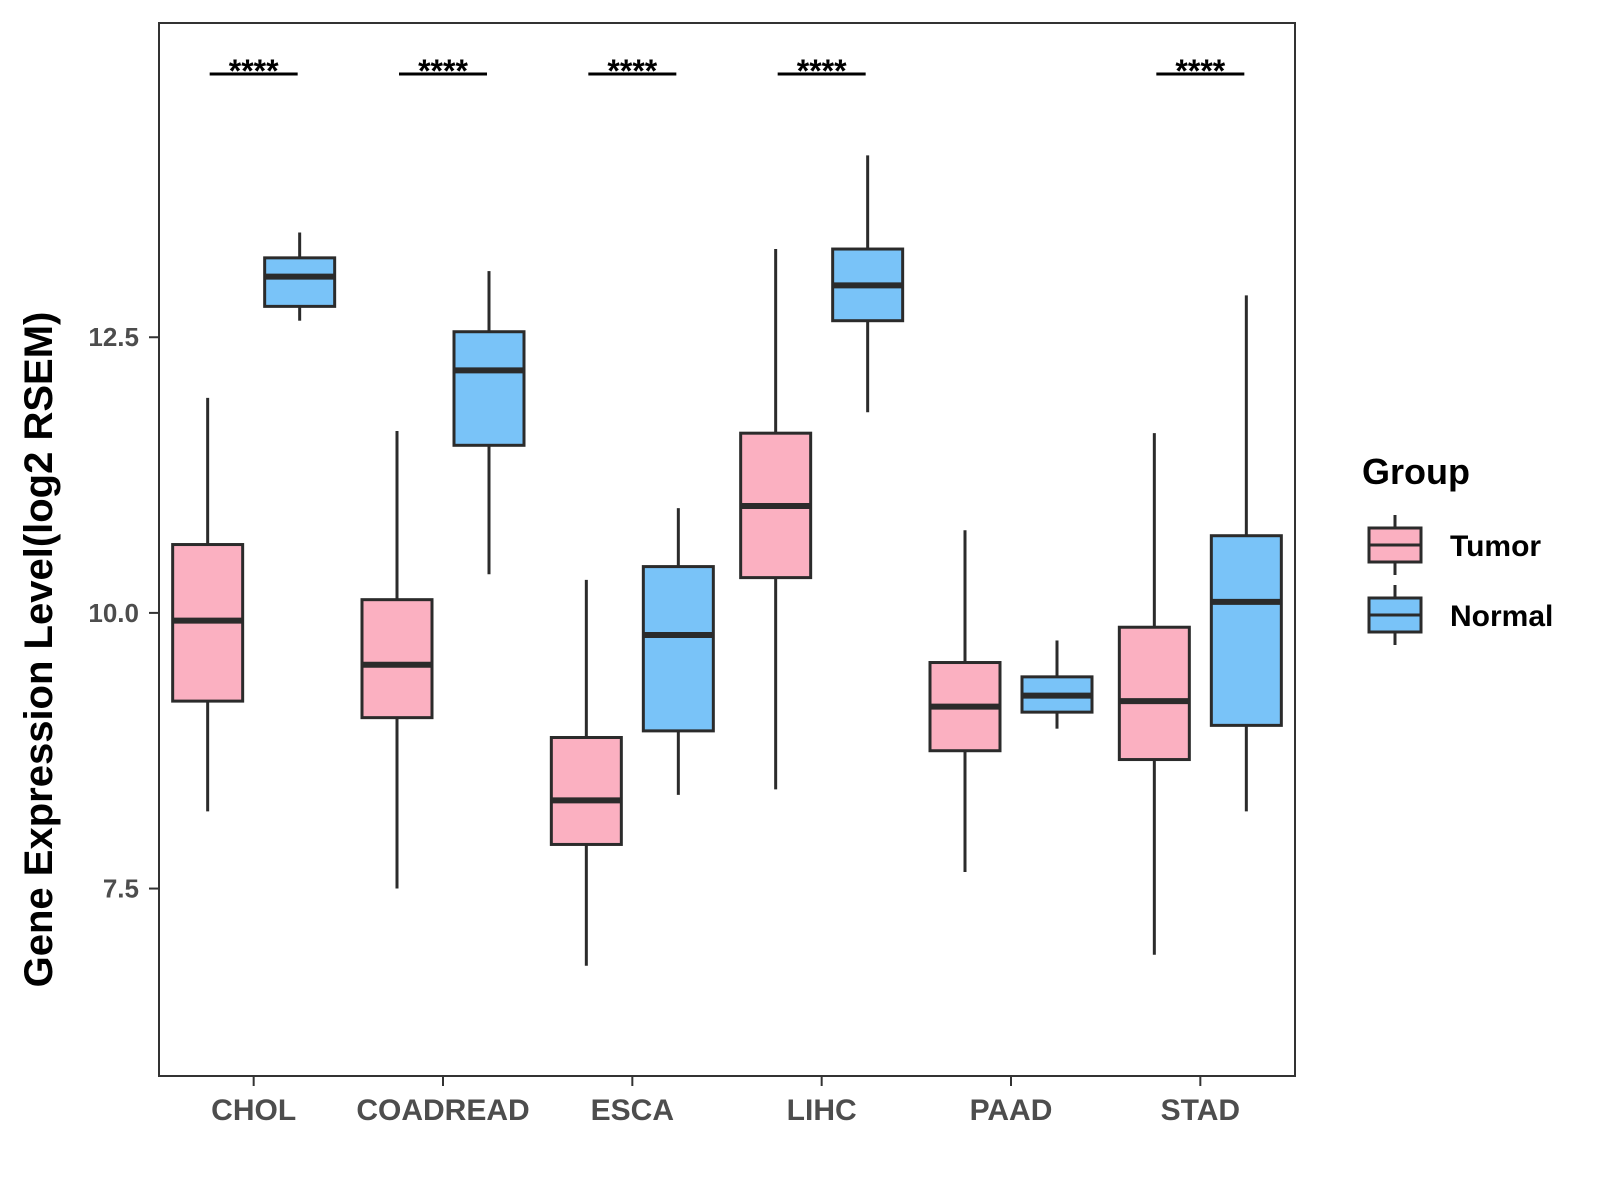 The image size is (1600, 1200). I want to click on box-normal-lihc, so click(868, 284).